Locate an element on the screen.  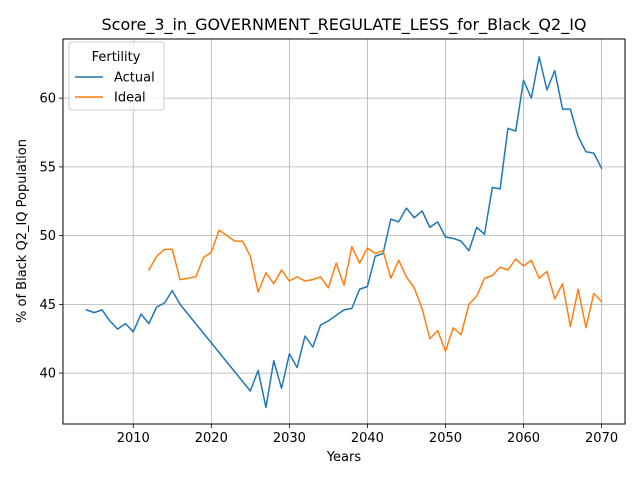
y-tick-label: 55 is located at coordinates (47, 167).